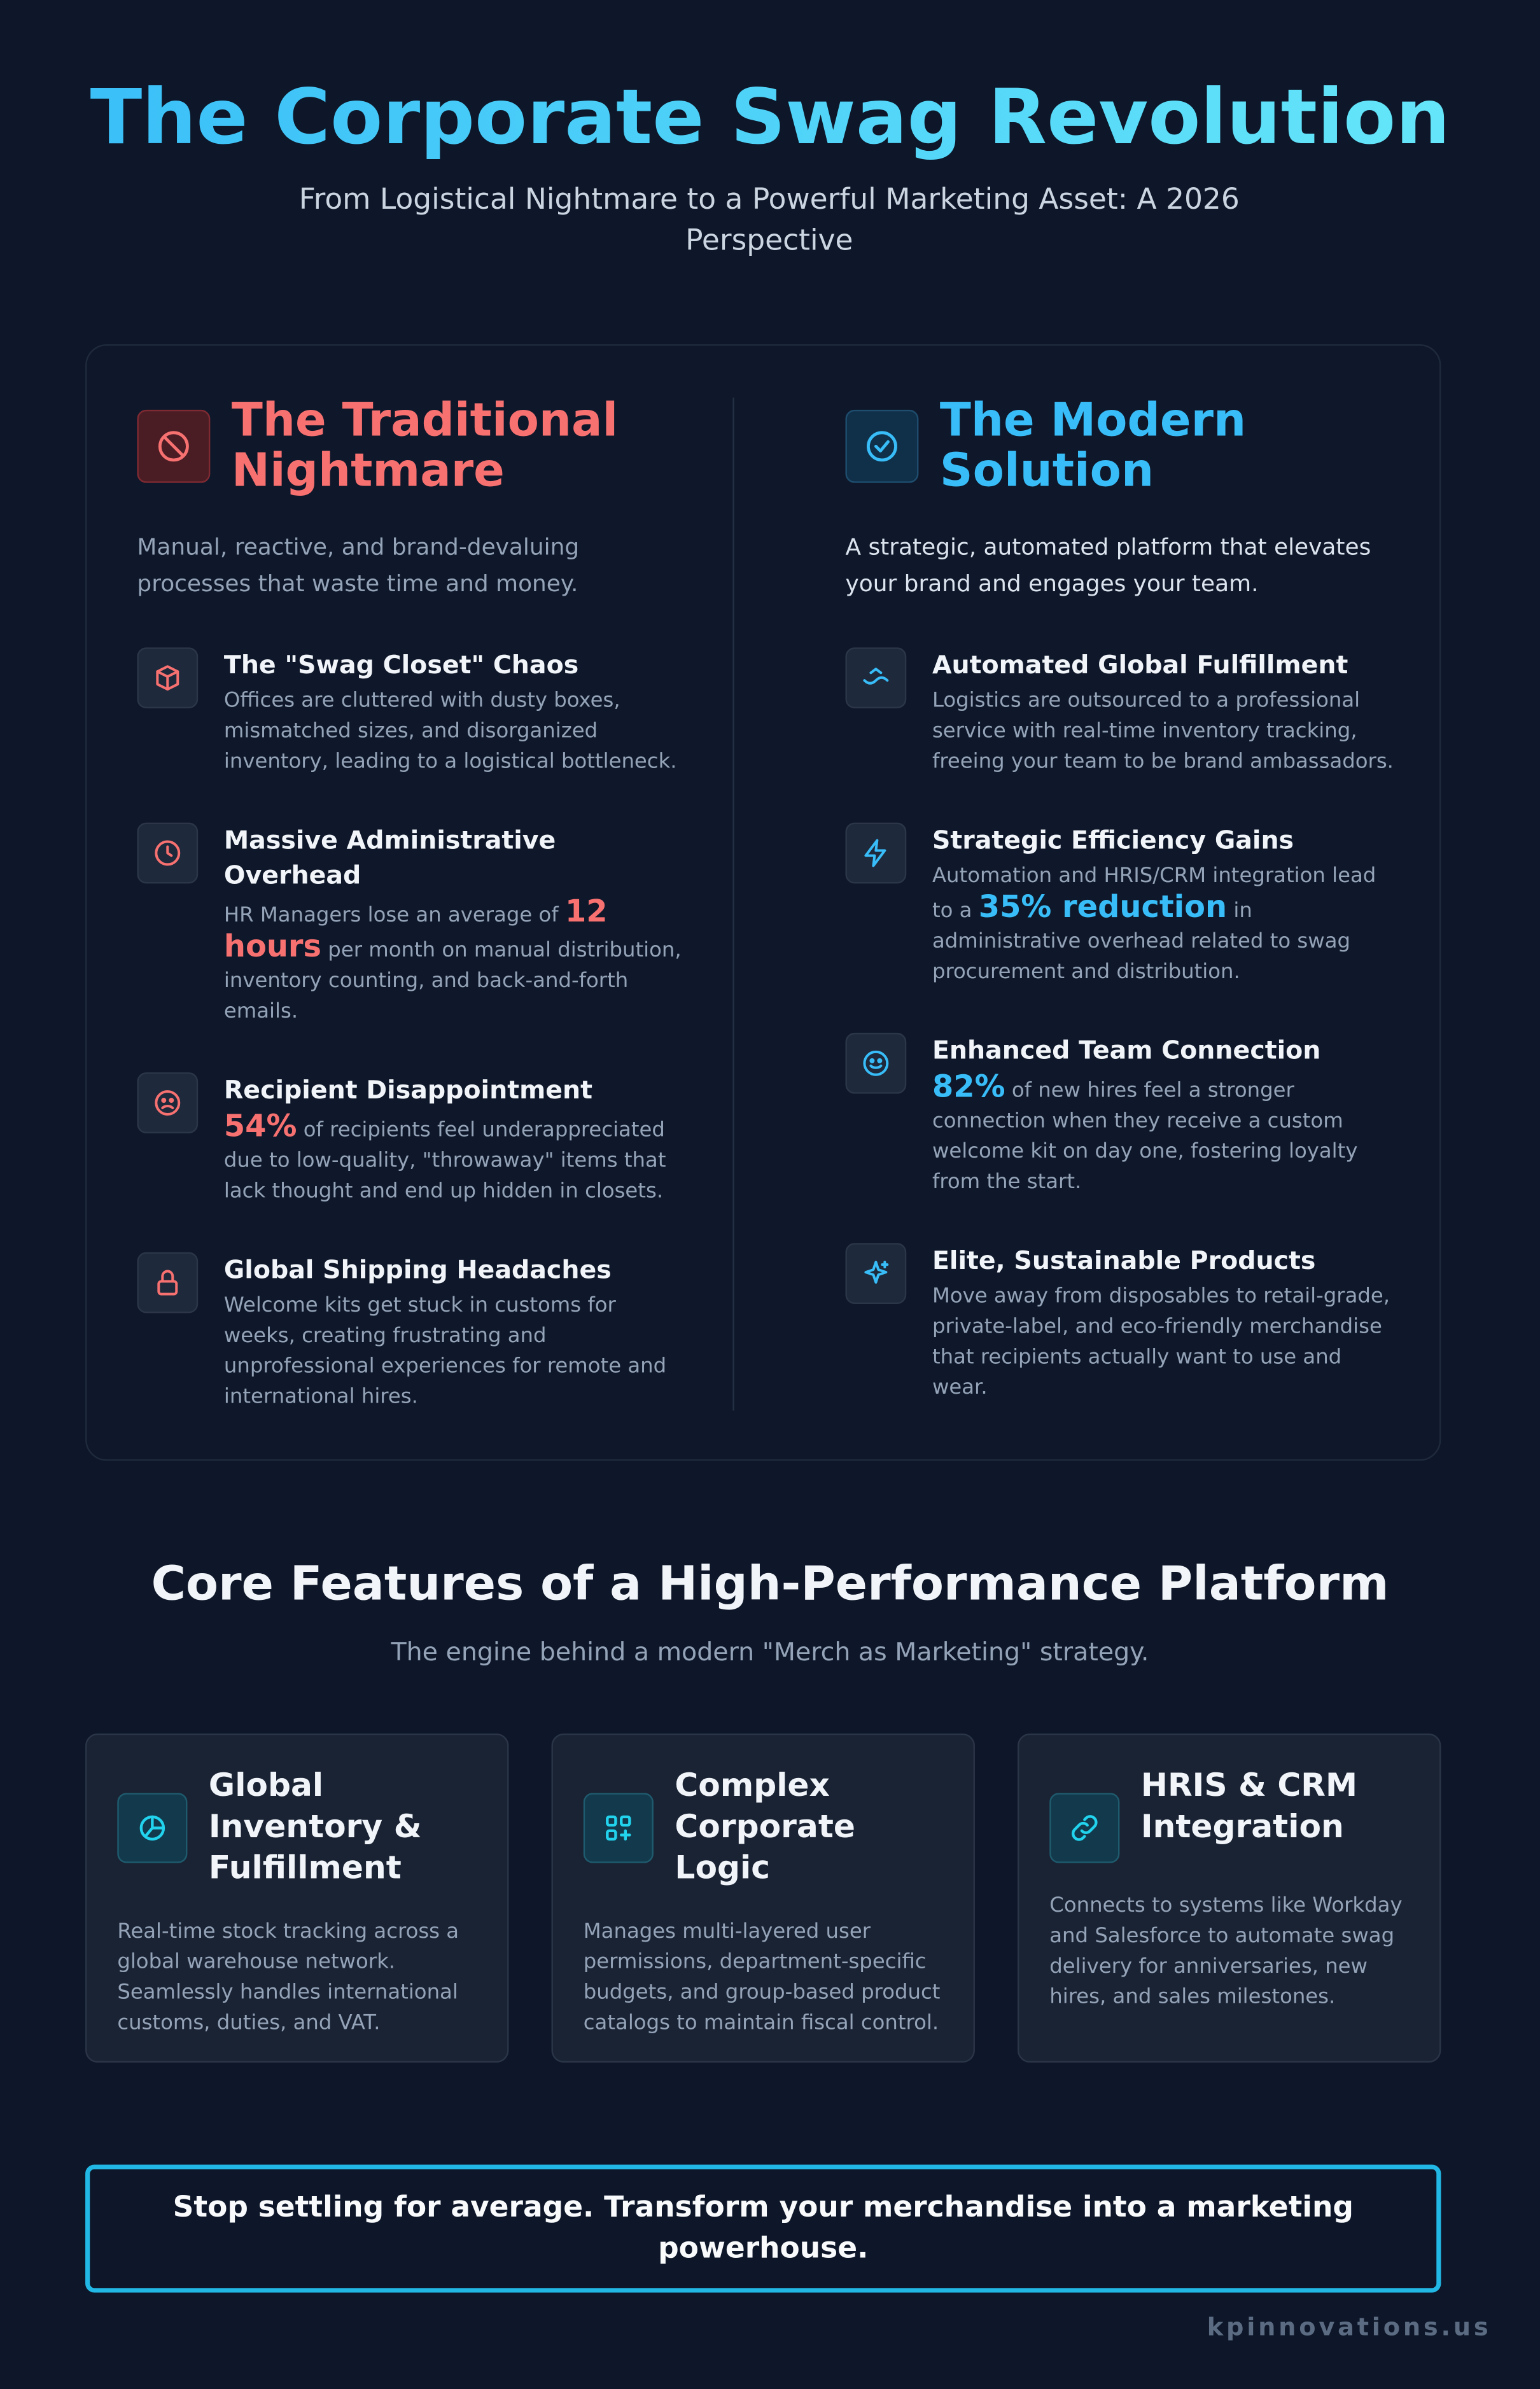  I want to click on item-title: Global Shipping Headaches, so click(417, 1269).